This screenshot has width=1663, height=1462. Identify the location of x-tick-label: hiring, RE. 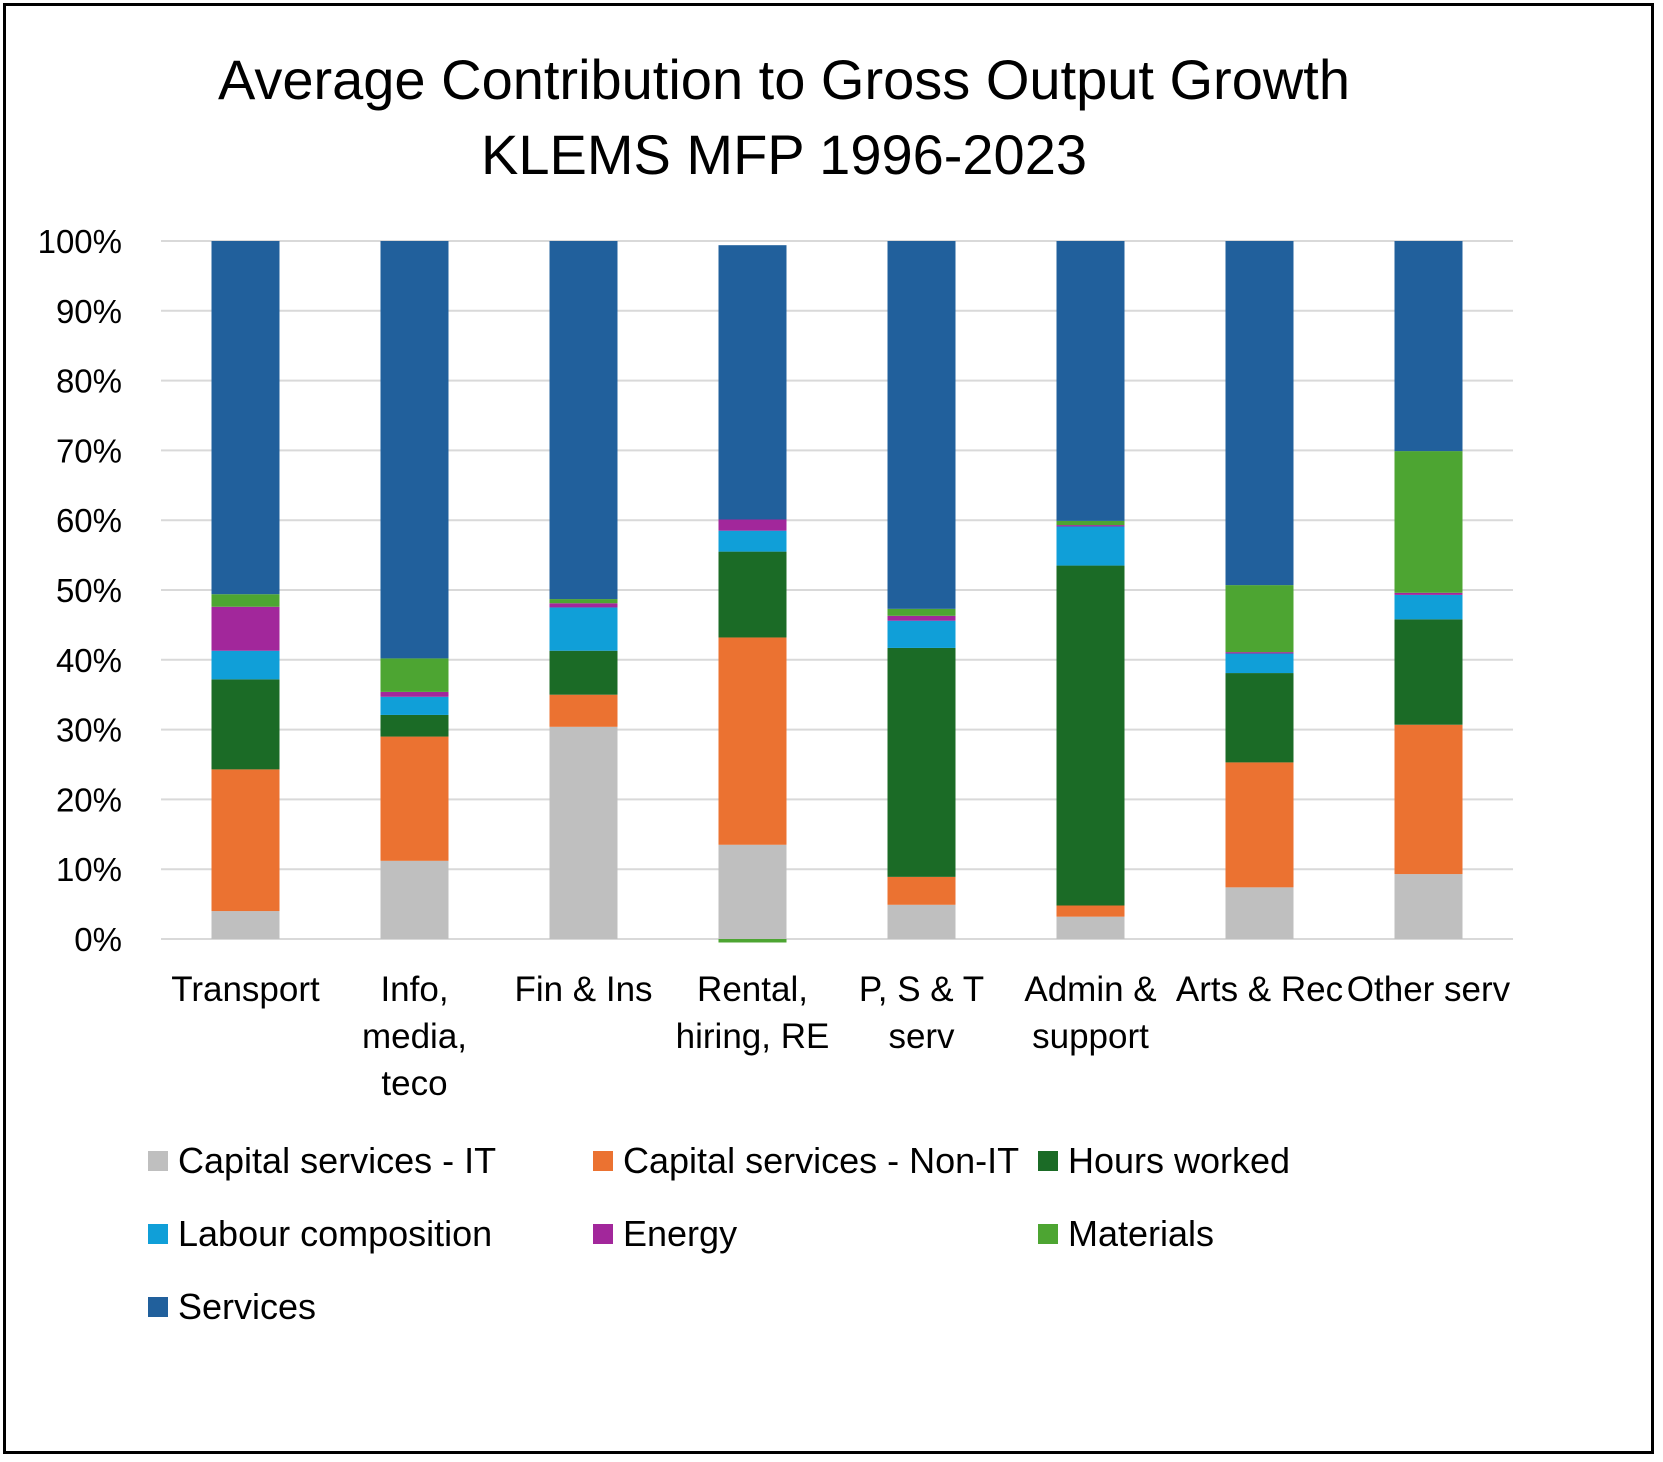
(753, 1036).